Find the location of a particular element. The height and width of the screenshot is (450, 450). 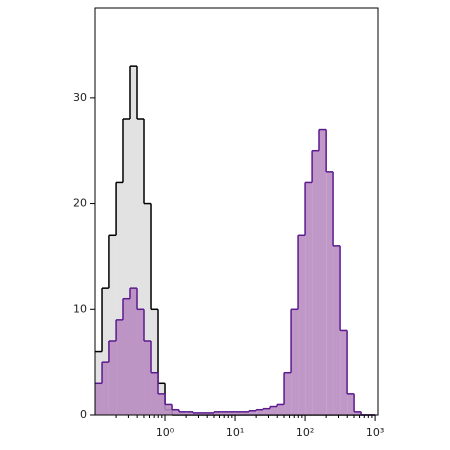

y-tick-label: 30 is located at coordinates (80, 97).